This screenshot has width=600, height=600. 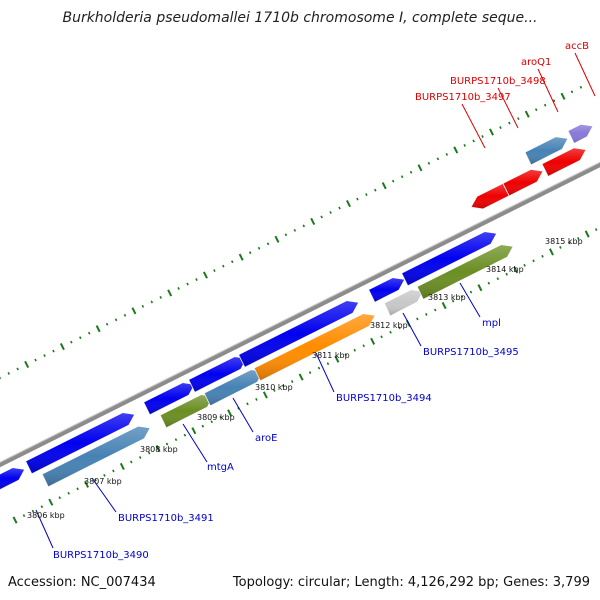 I want to click on gene-label: BURPS1710b_3495, so click(x=471, y=352).